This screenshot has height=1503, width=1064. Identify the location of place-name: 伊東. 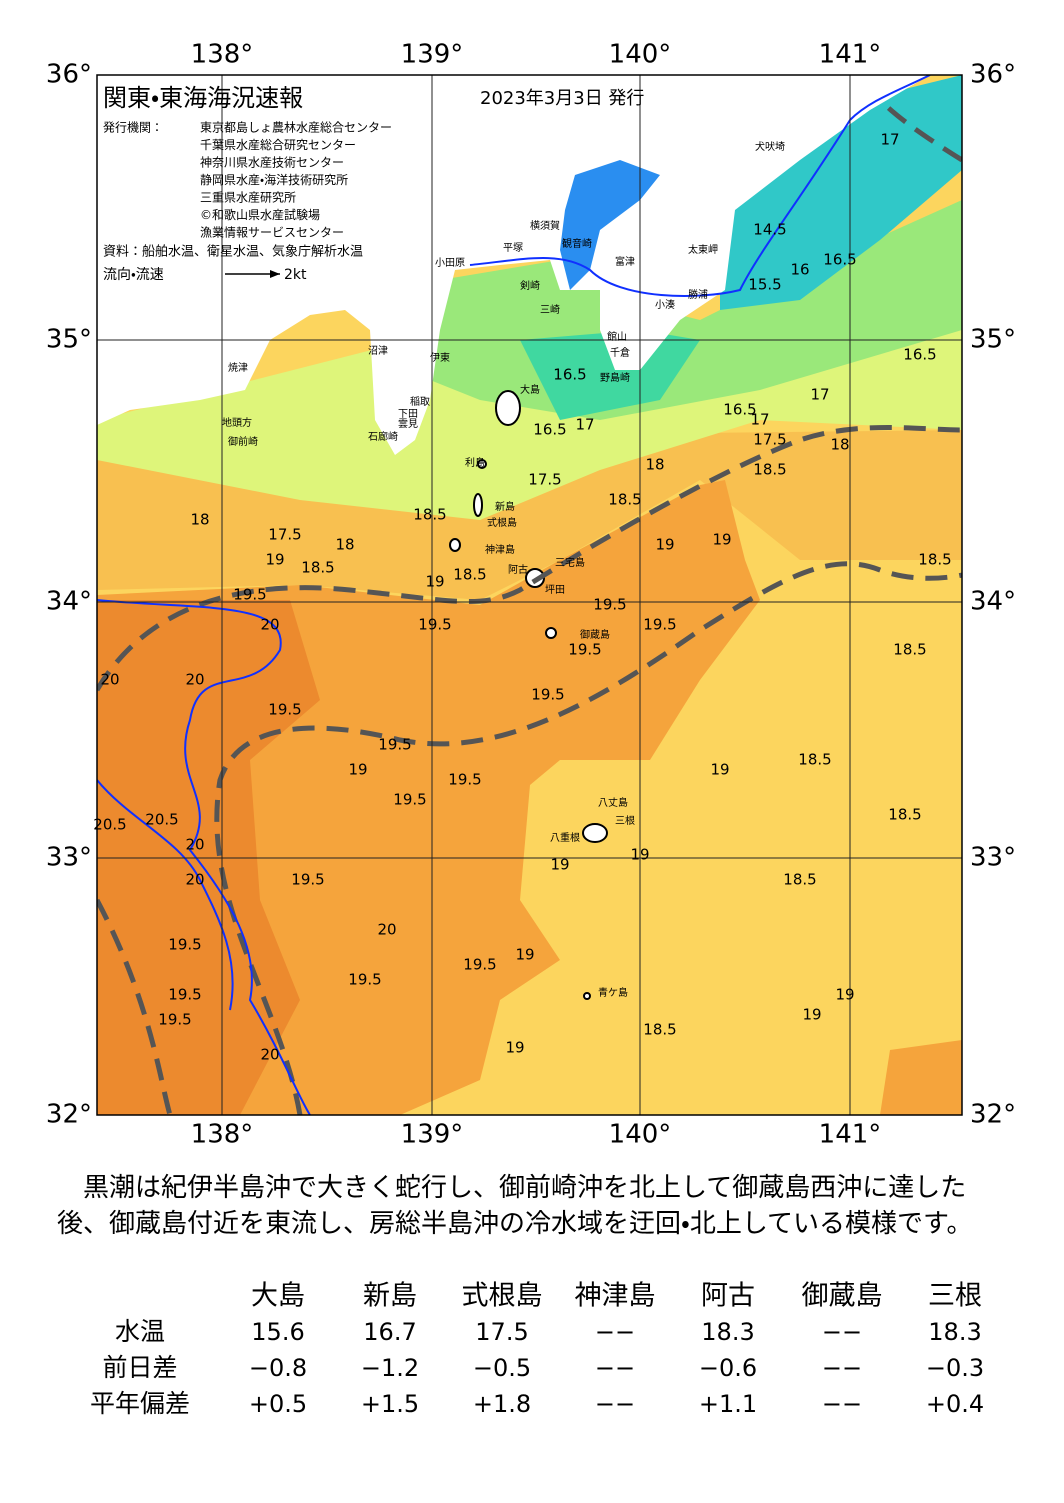
(440, 357).